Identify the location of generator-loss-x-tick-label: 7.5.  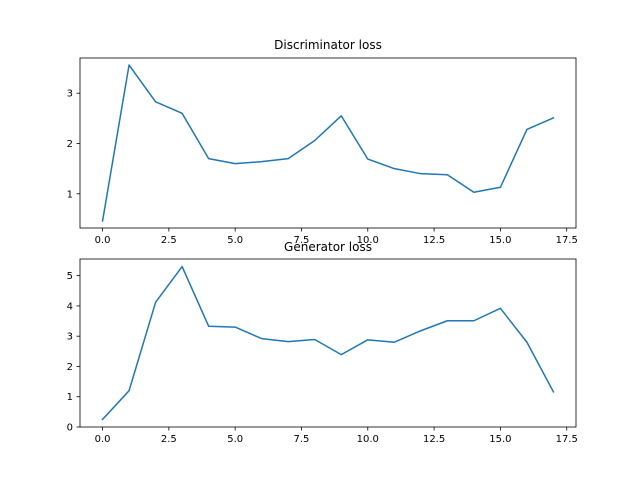
(302, 439).